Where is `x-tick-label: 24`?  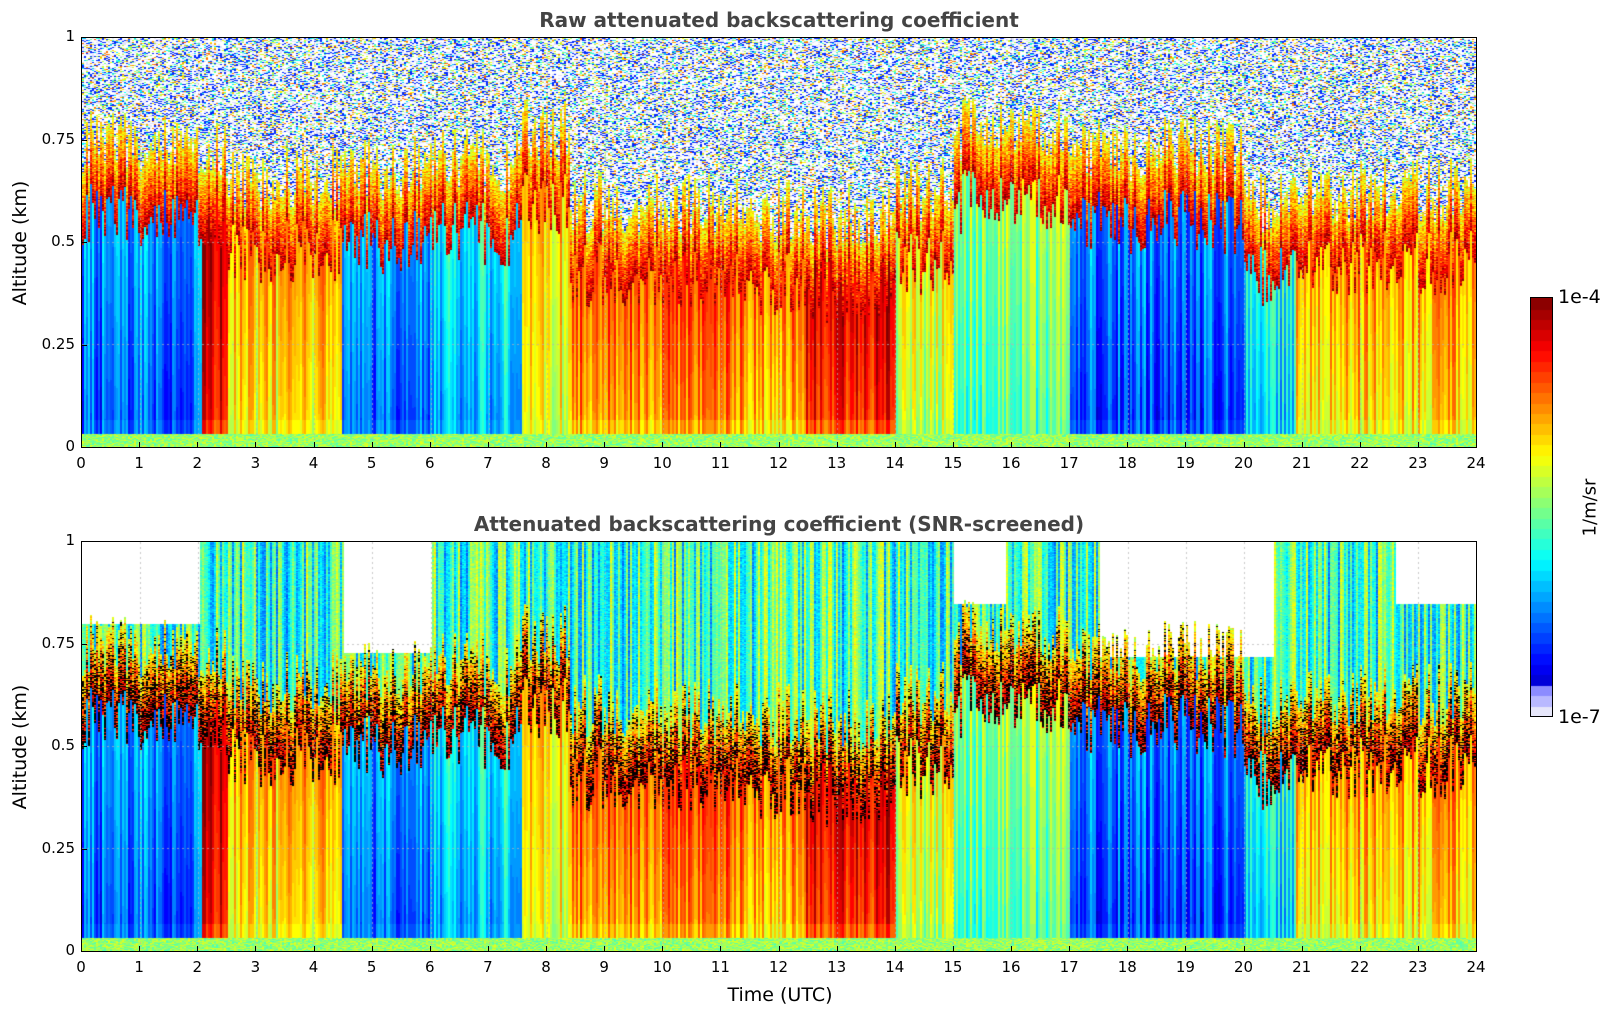
x-tick-label: 24 is located at coordinates (1476, 967).